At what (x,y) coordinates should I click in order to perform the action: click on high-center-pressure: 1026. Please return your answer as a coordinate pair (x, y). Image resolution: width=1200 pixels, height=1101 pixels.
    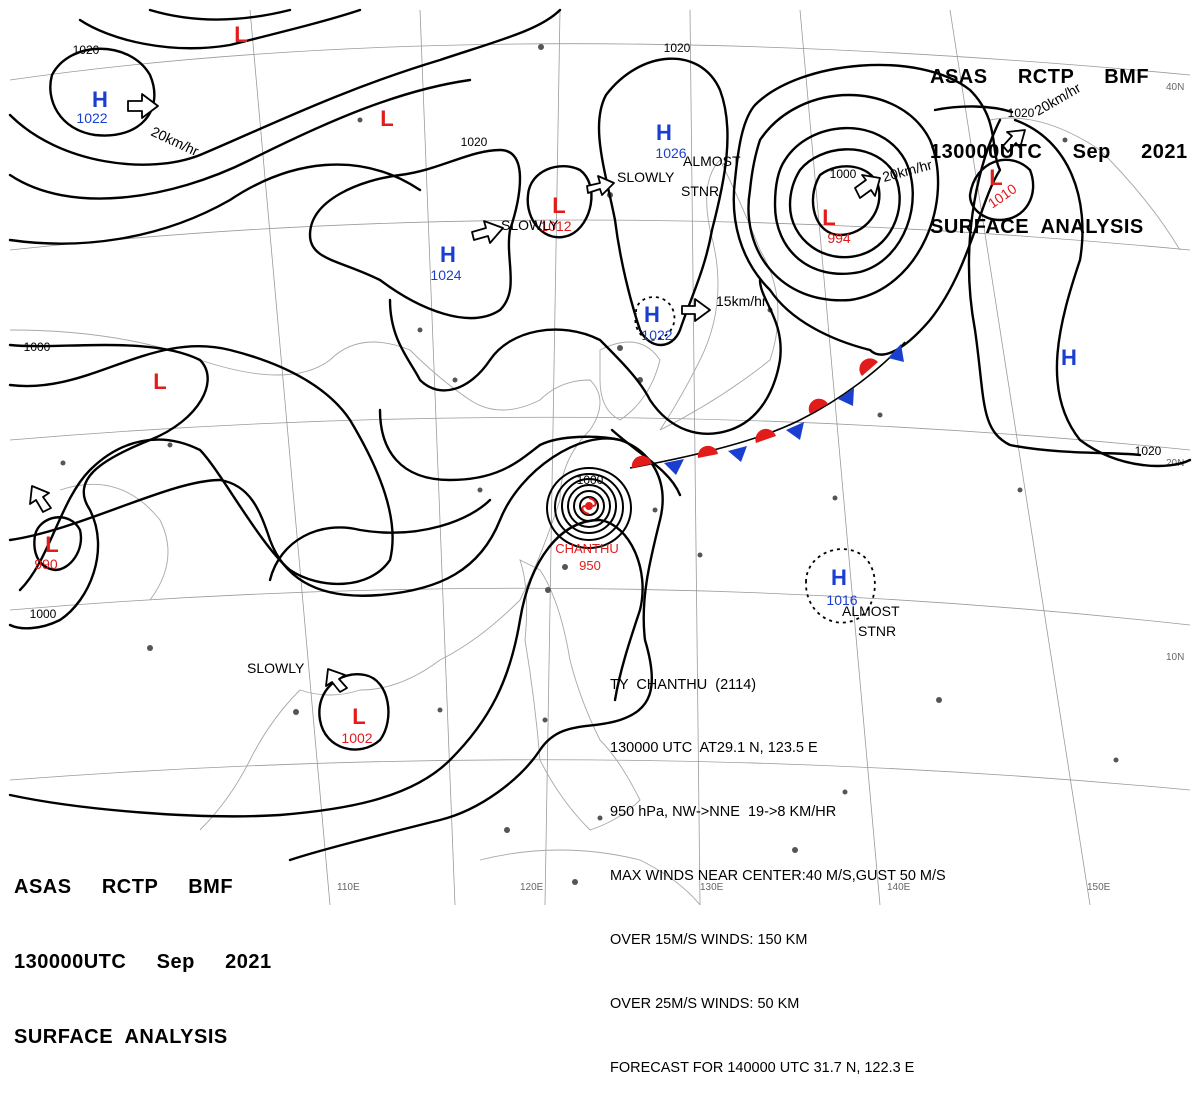
    Looking at the image, I should click on (670, 153).